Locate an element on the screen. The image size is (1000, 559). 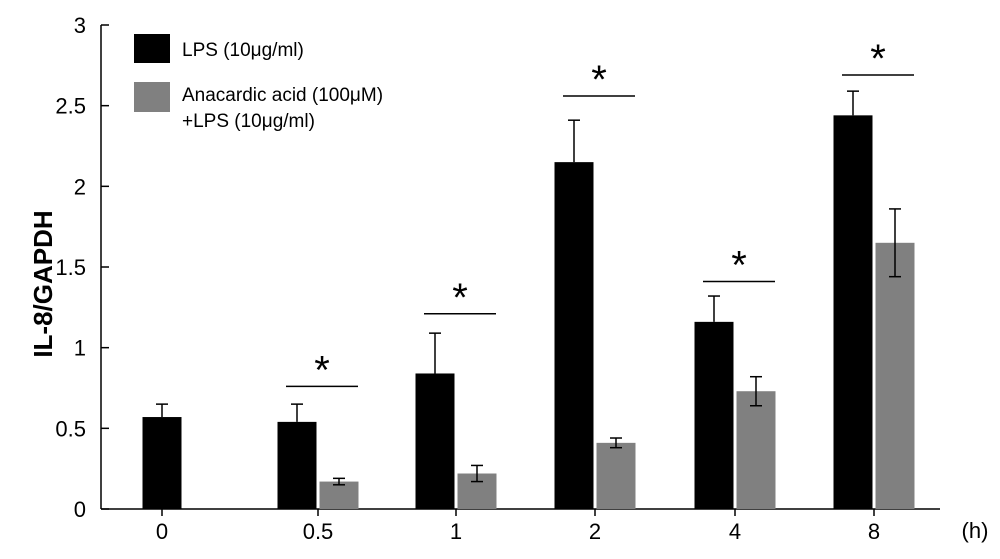
y-ticks: 0 0.5 1 1.5 2 2.5 3 is located at coordinates (82, 267).